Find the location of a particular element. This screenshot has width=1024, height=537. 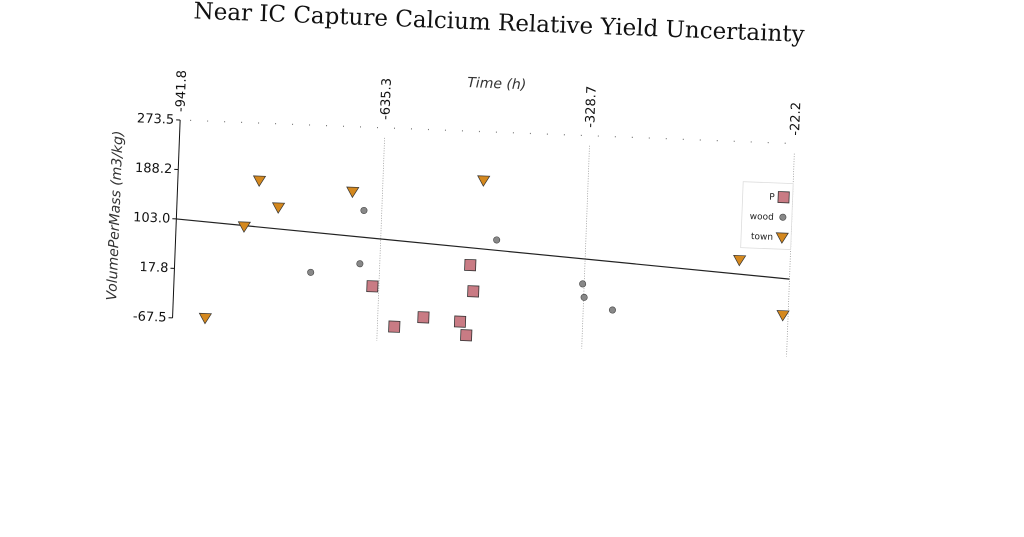

x-axis-label: Time (h) is located at coordinates (497, 84).